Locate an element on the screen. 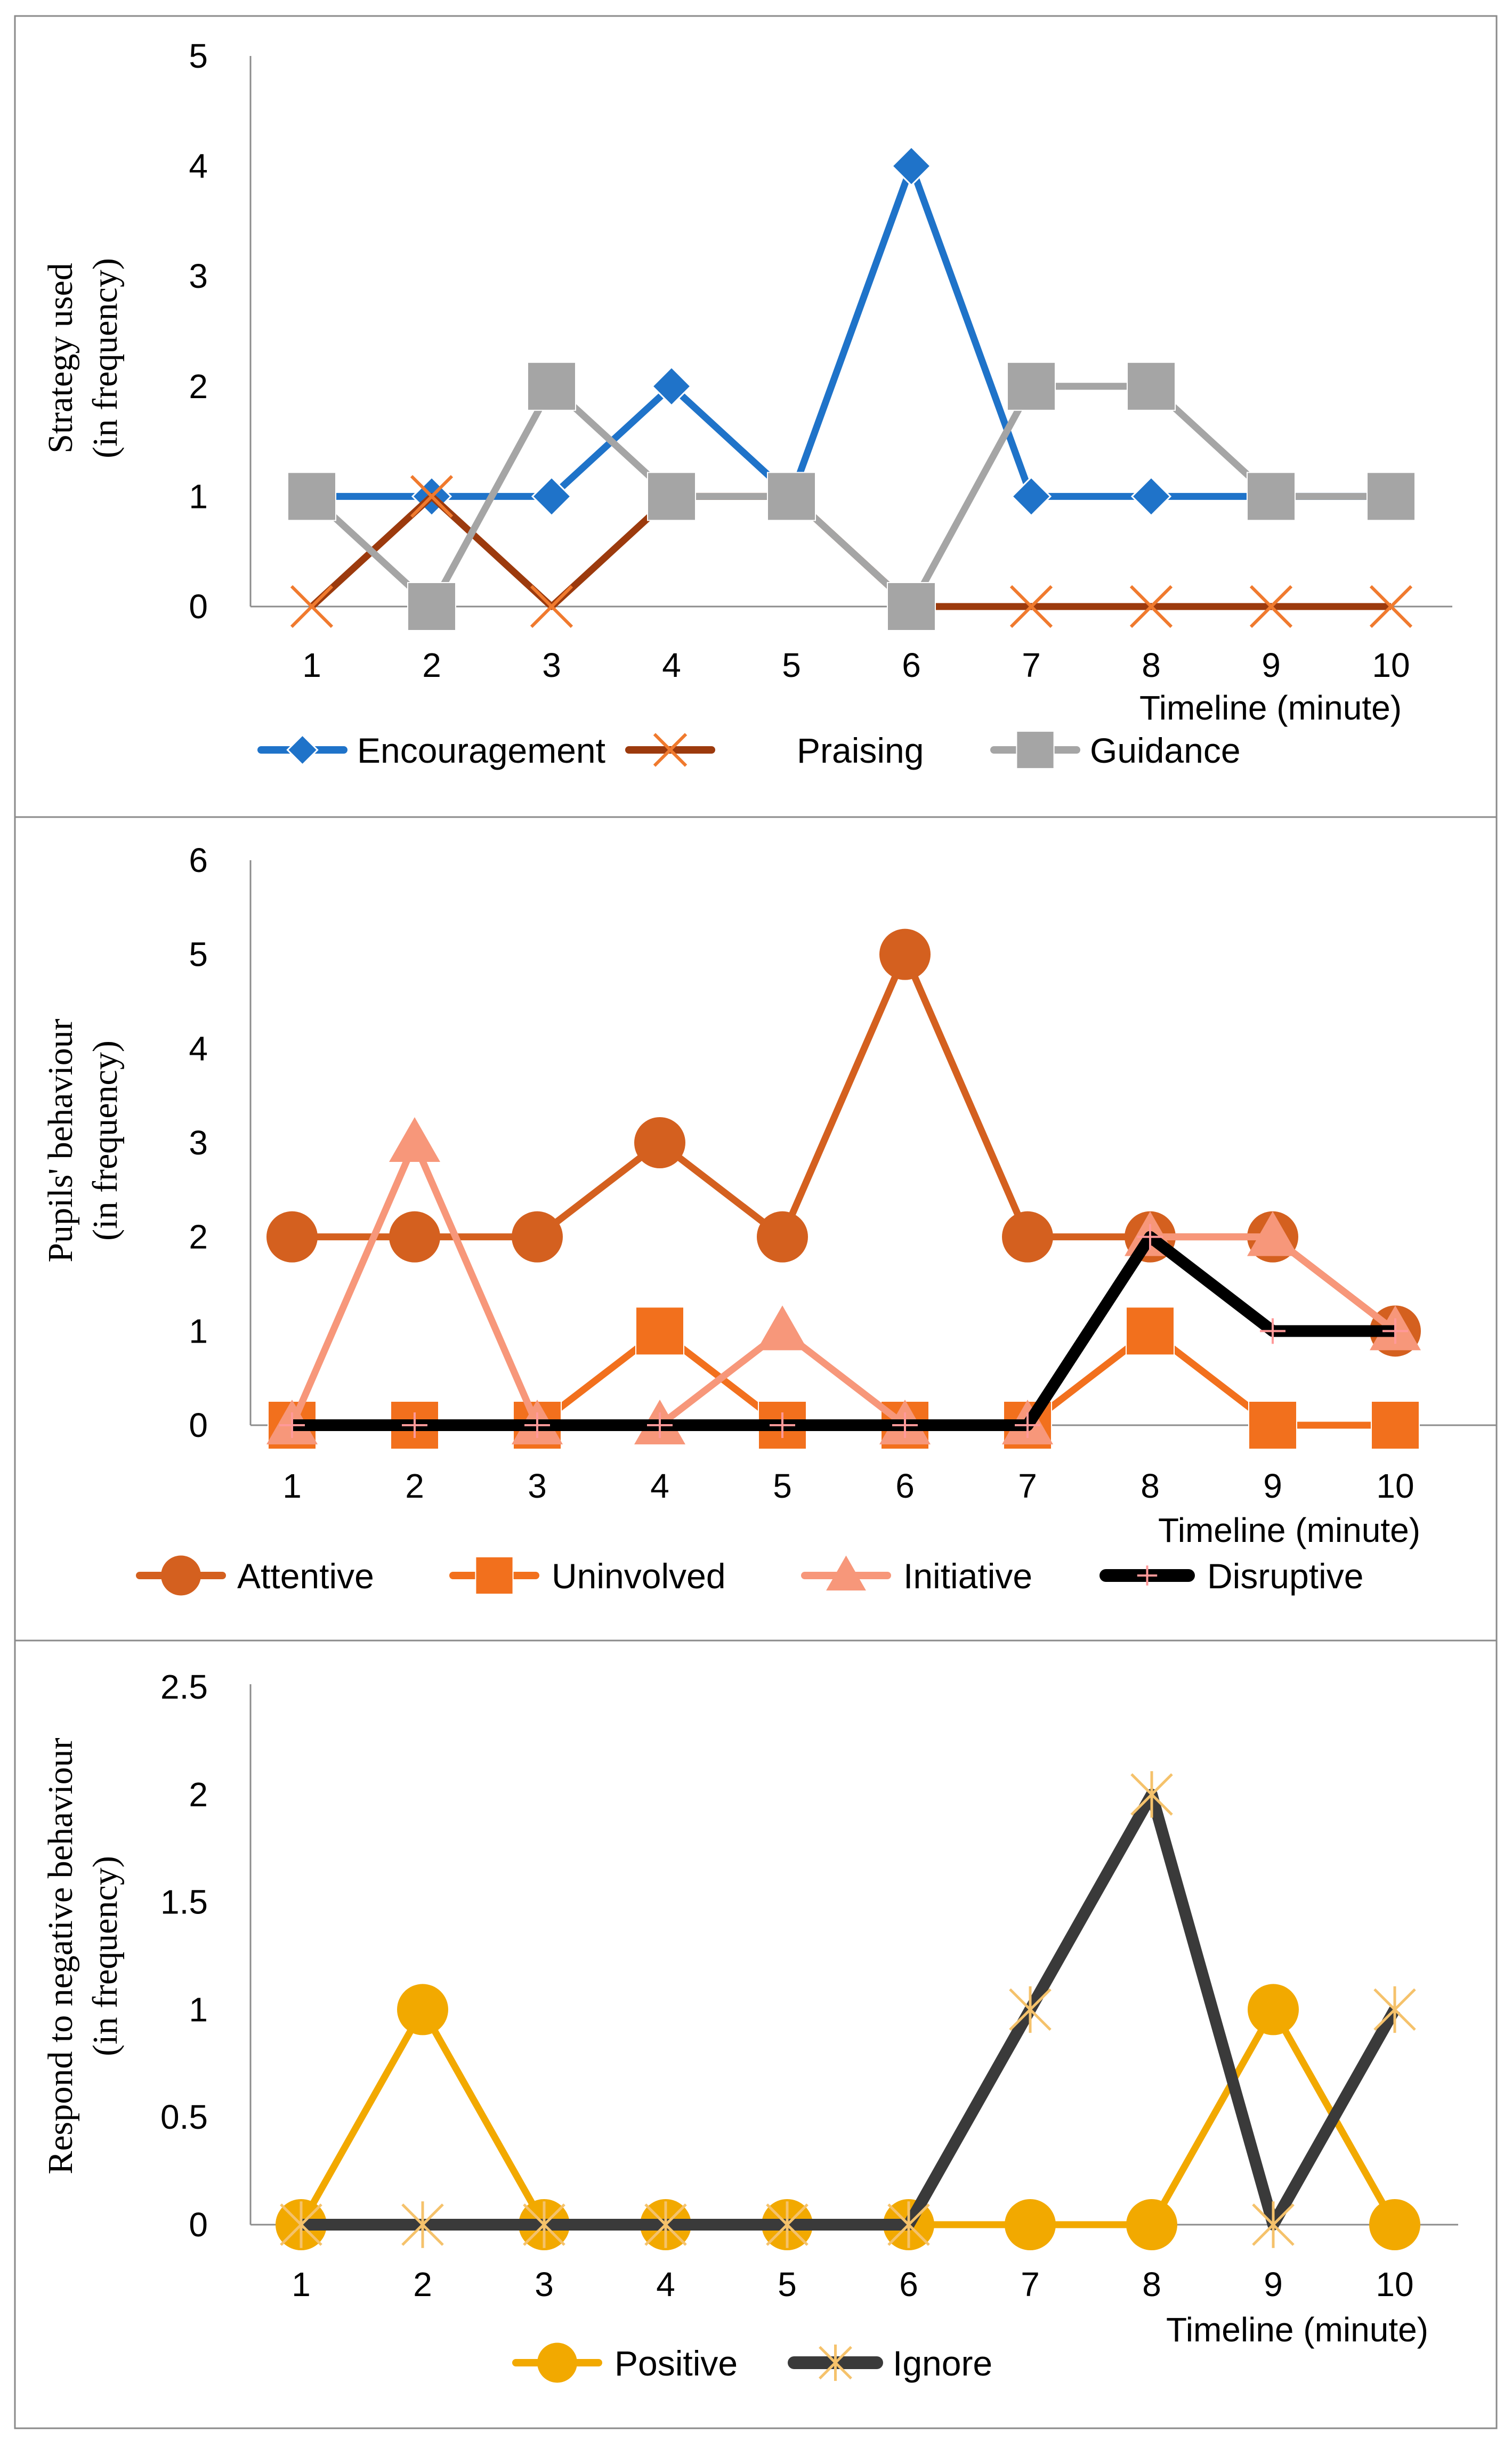 This screenshot has height=2440, width=1512. strategy-x-tick-label: 2 is located at coordinates (432, 665).